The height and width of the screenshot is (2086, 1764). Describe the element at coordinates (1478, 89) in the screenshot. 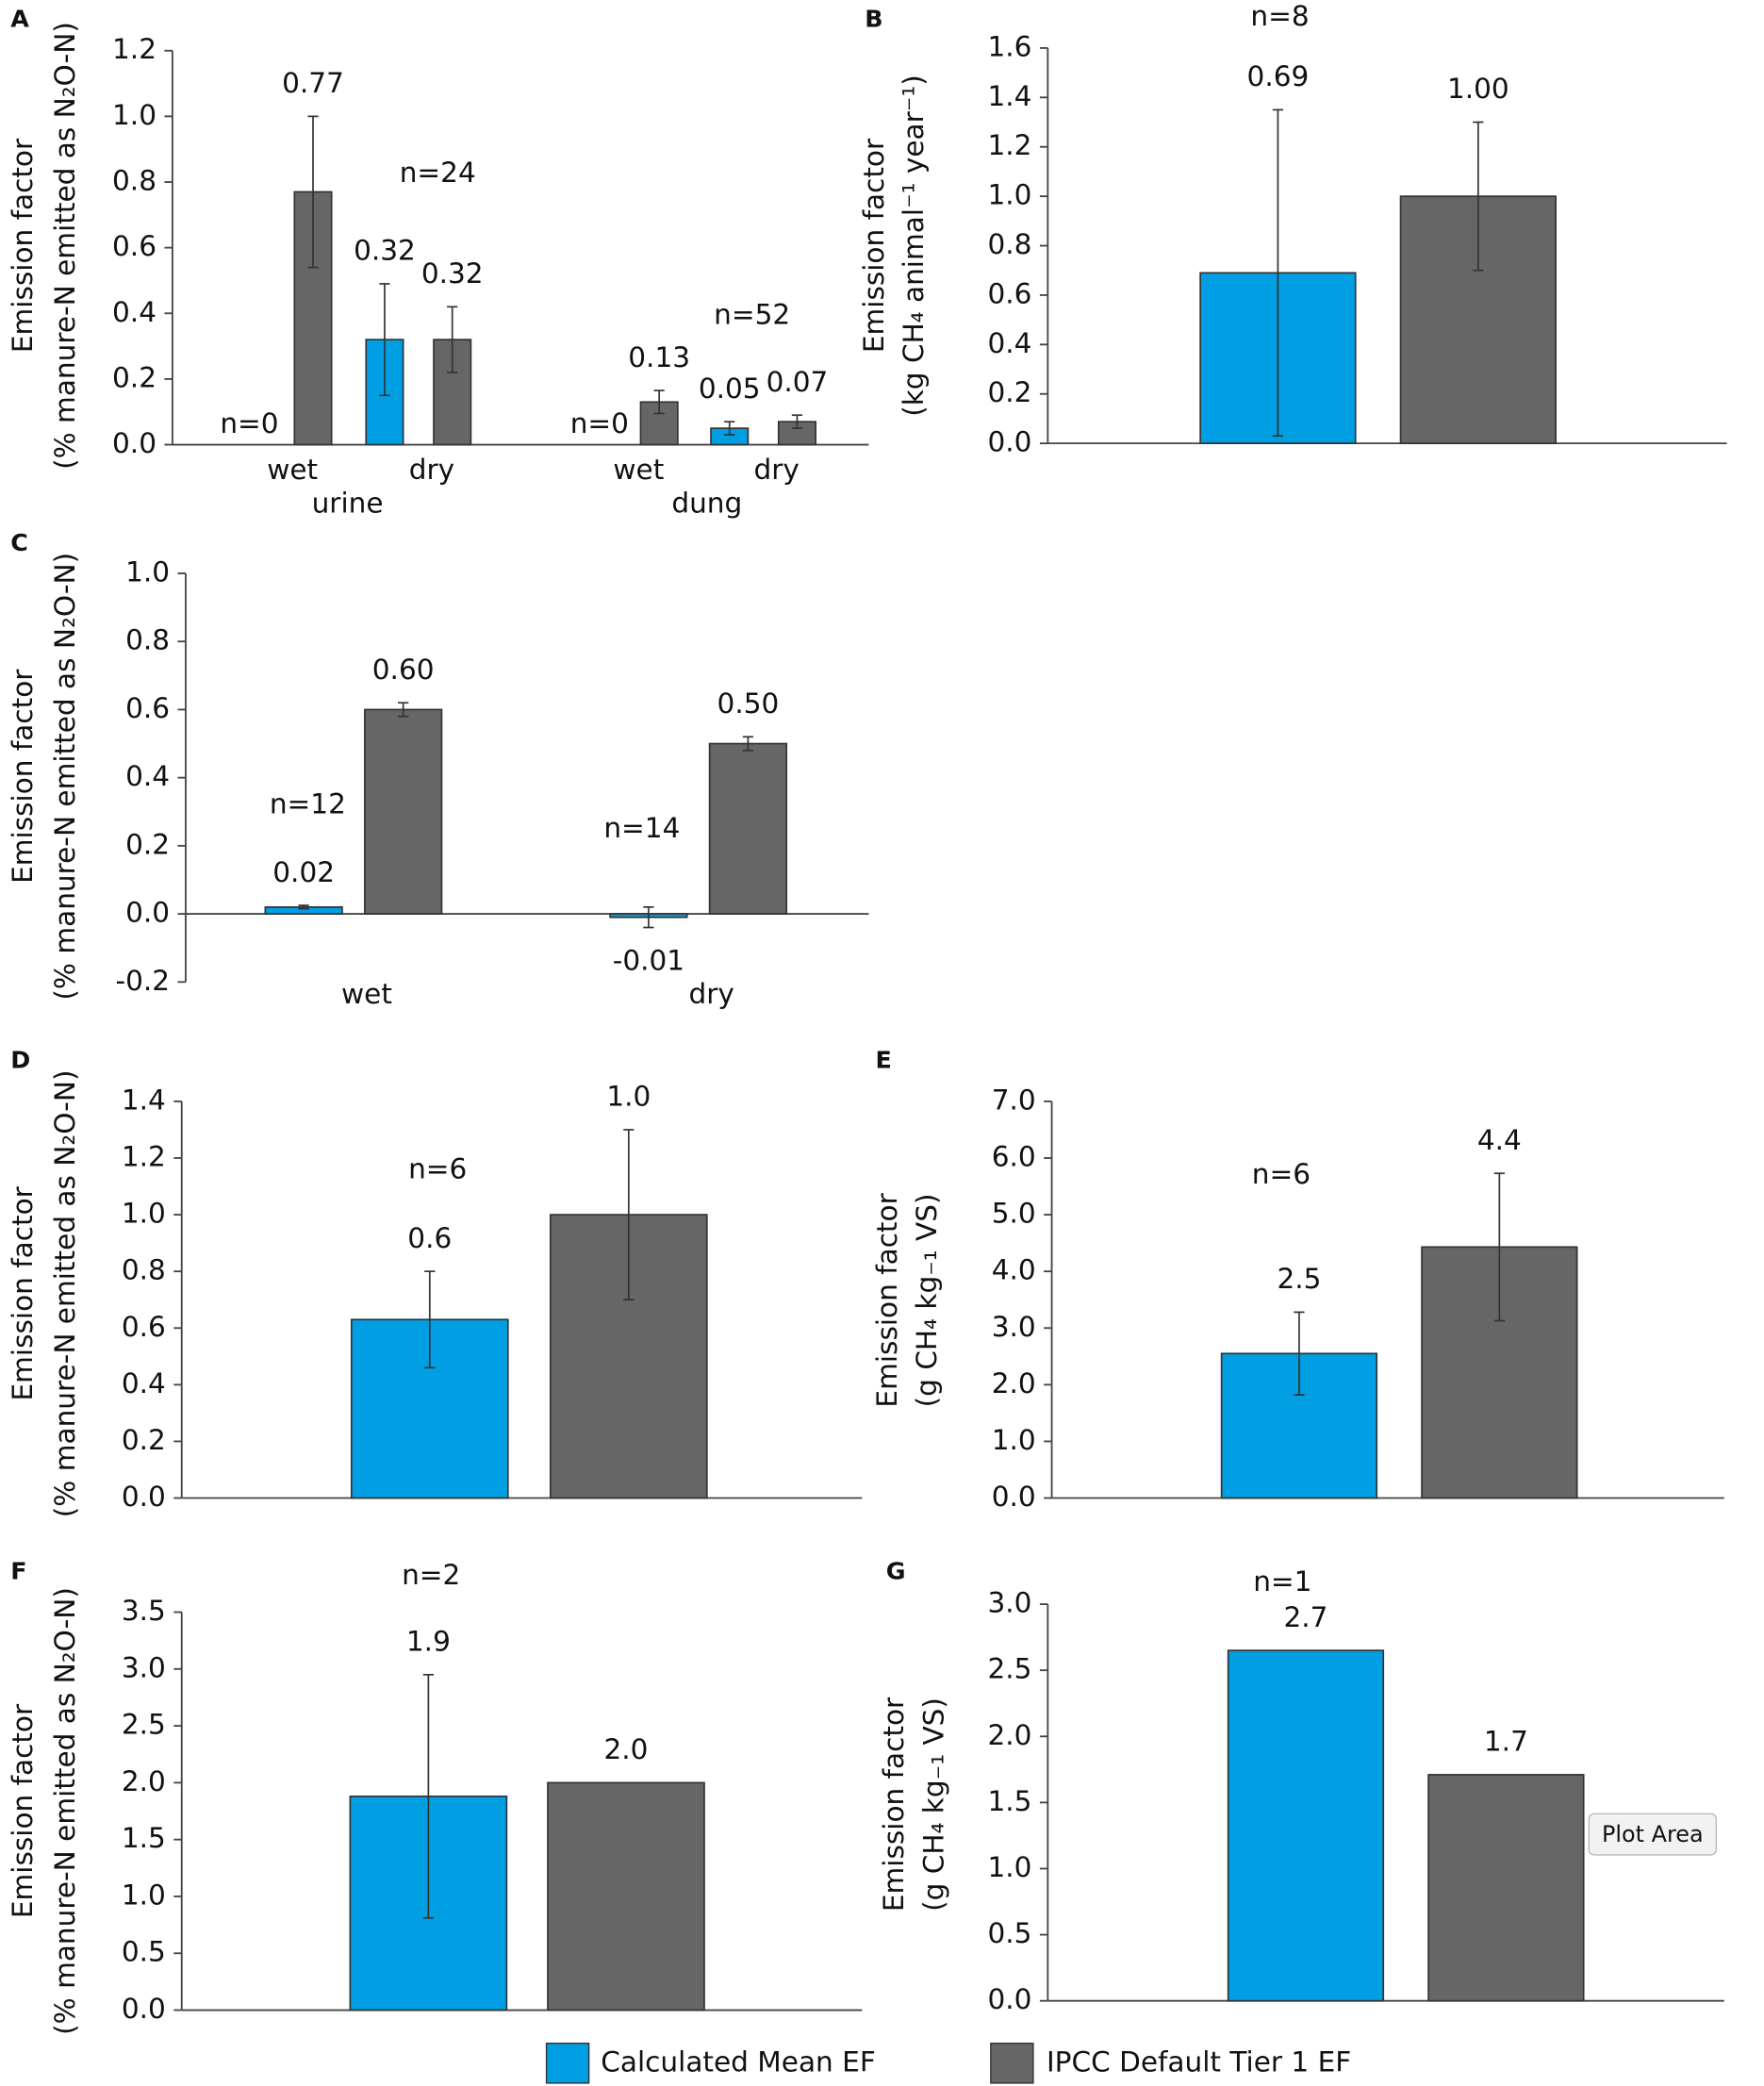

I see `value-label: 1.00` at that location.